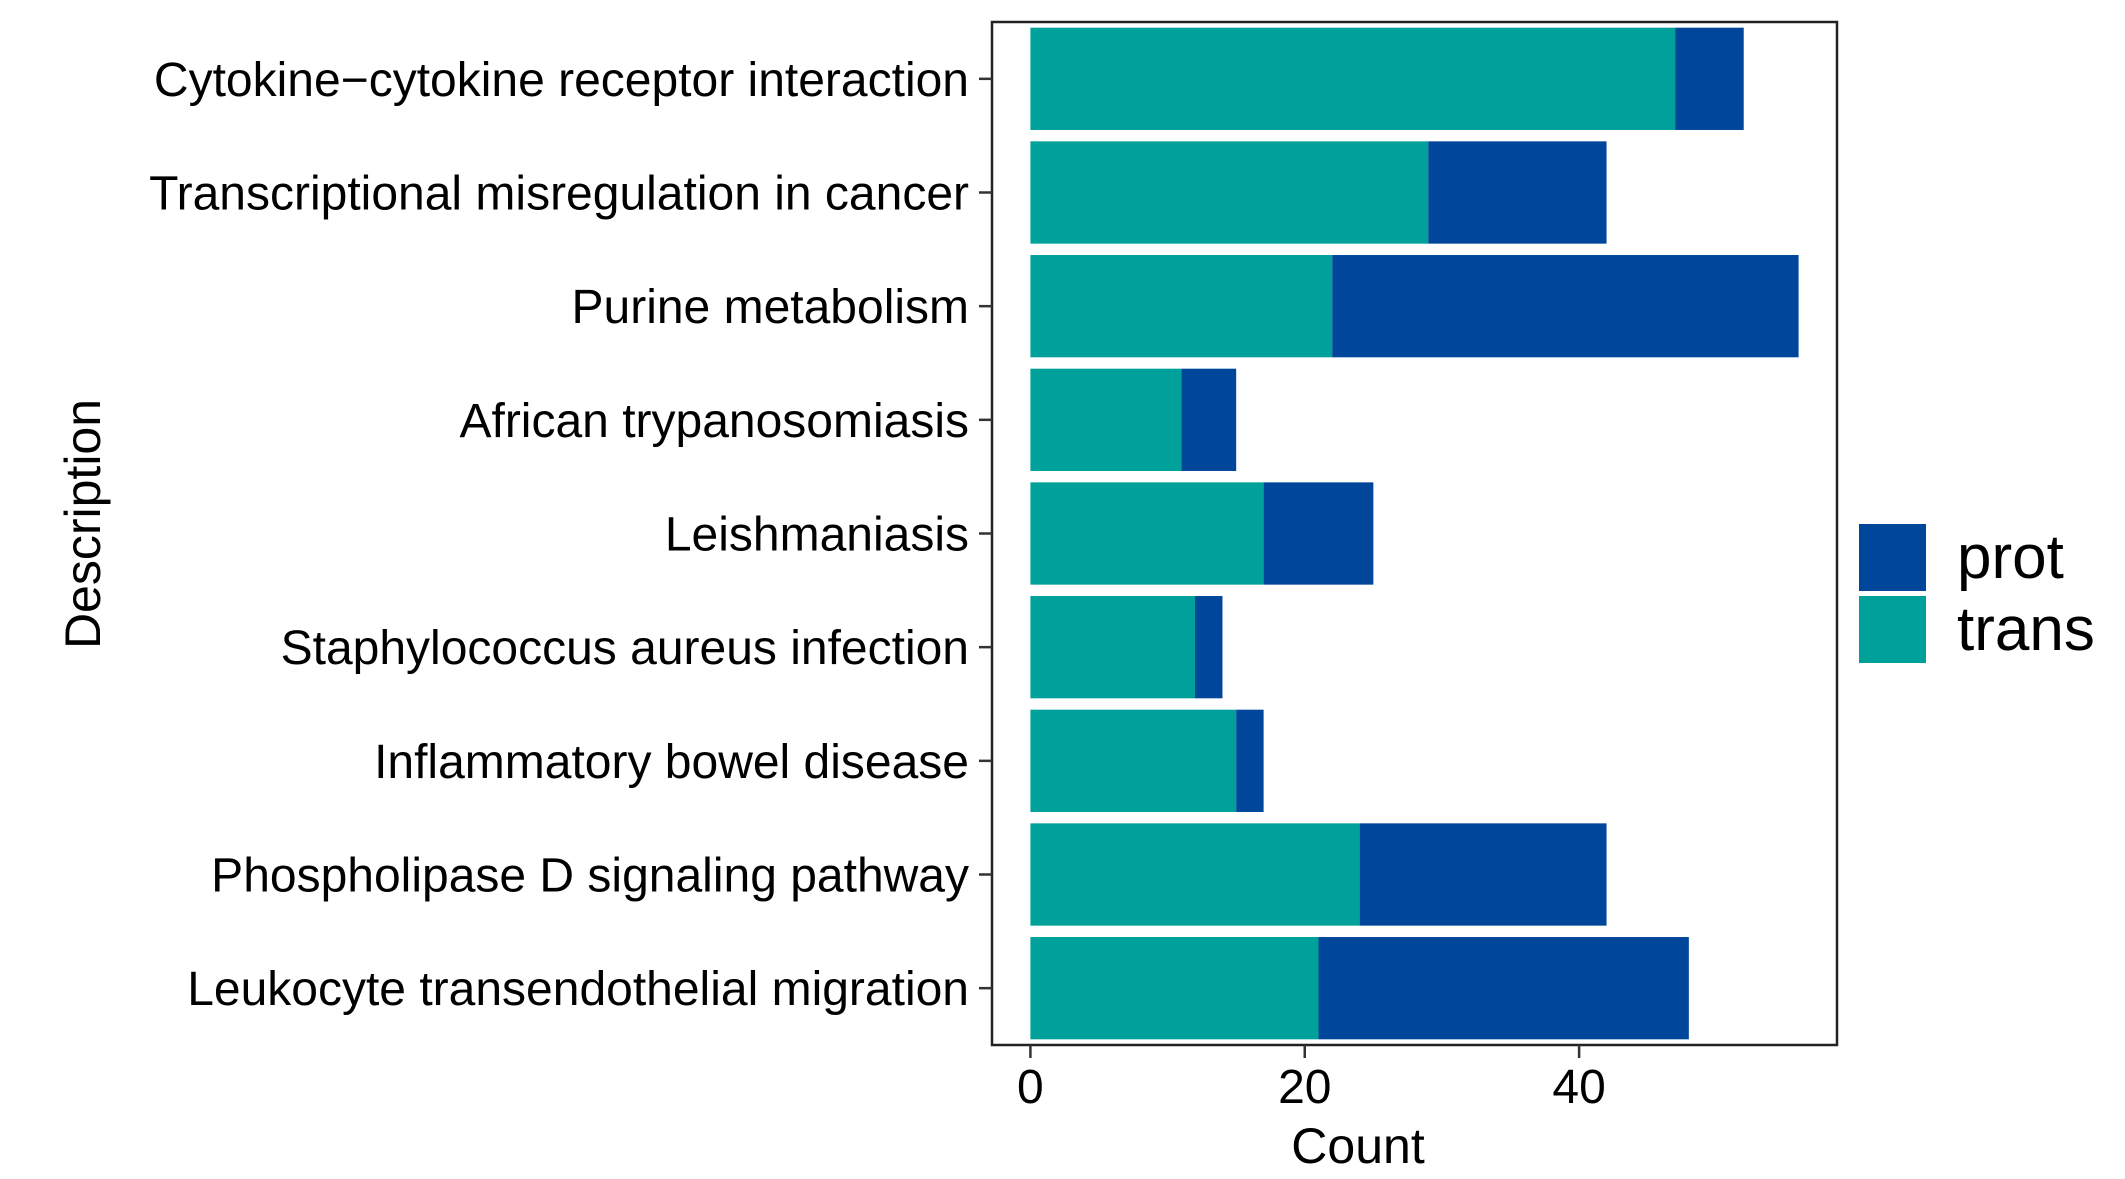  What do you see at coordinates (1517, 192) in the screenshot?
I see `bar-prot-transcriptional-misregulation-in-cancer` at bounding box center [1517, 192].